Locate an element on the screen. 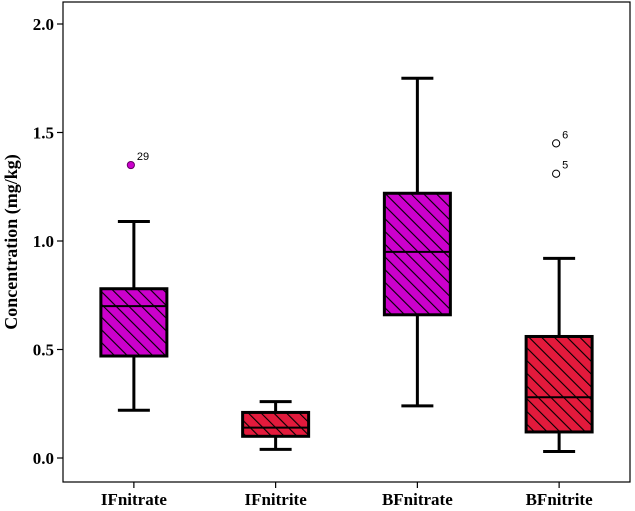  y-axis: 0.0 0.5 1.0 1.5 2.0 is located at coordinates (48, 241).